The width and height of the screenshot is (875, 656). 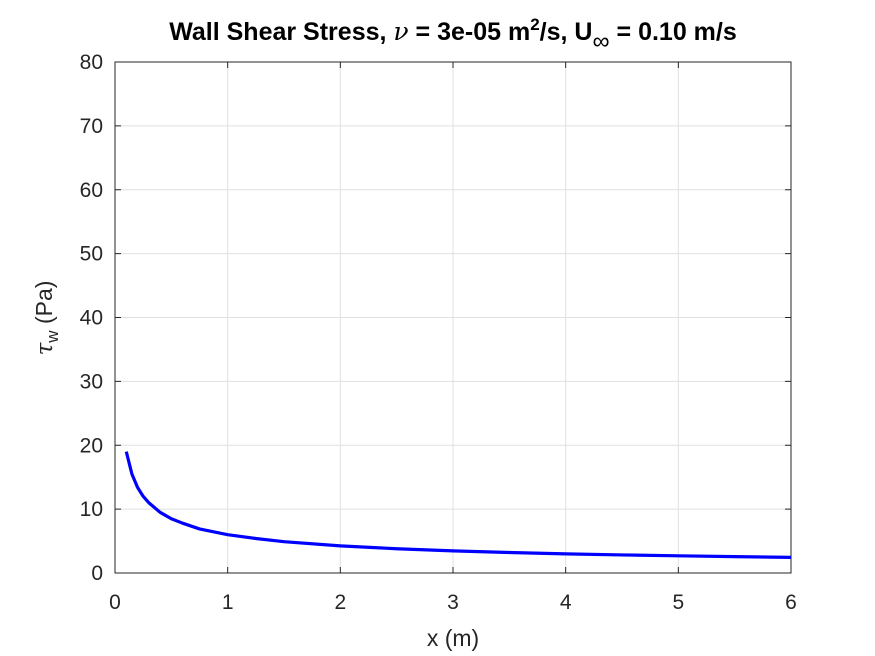 I want to click on y-axis-label: τw (Pa), so click(x=46, y=318).